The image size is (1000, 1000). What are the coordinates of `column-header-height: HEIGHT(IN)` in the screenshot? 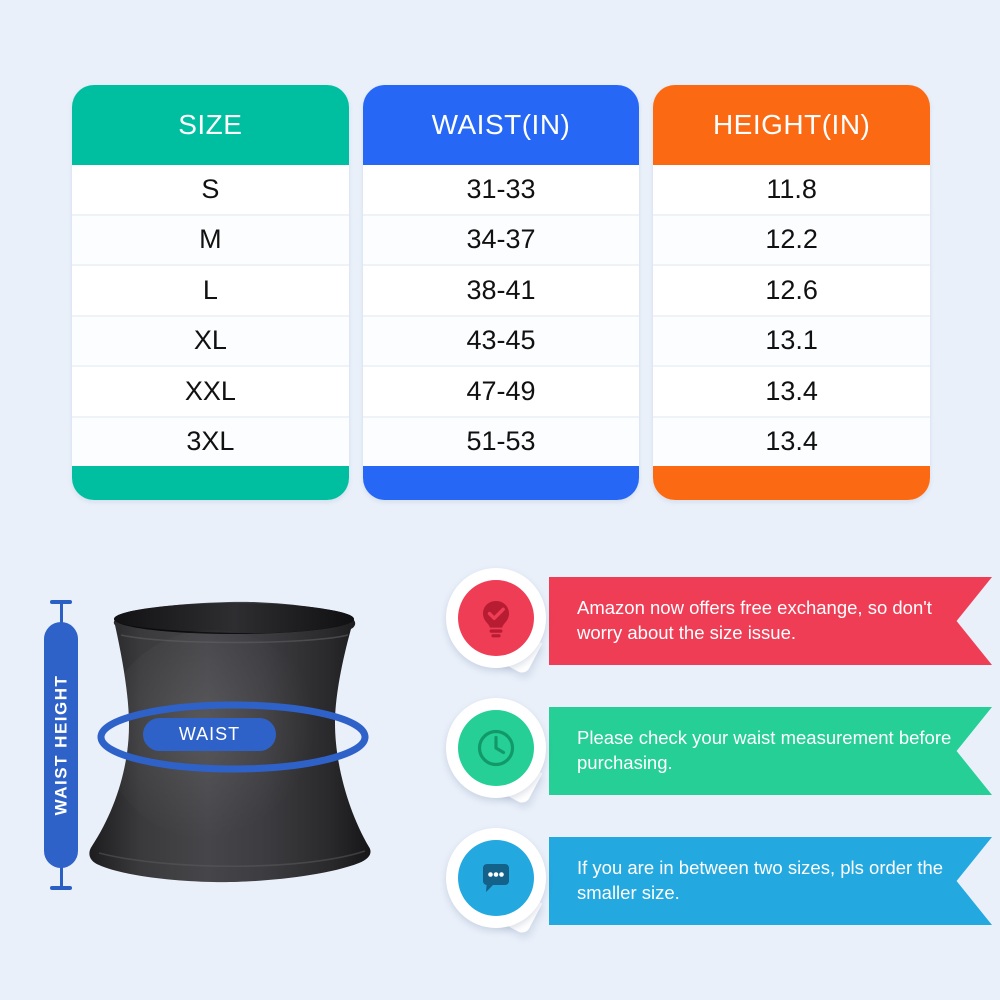 It's located at (792, 125).